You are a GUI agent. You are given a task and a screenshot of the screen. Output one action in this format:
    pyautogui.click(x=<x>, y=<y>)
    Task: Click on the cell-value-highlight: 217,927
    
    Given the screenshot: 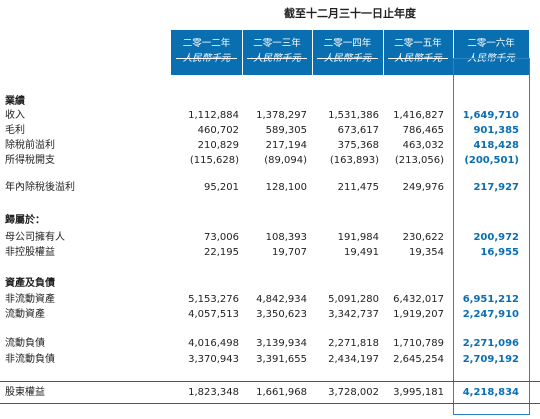 What is the action you would take?
    pyautogui.click(x=496, y=187)
    